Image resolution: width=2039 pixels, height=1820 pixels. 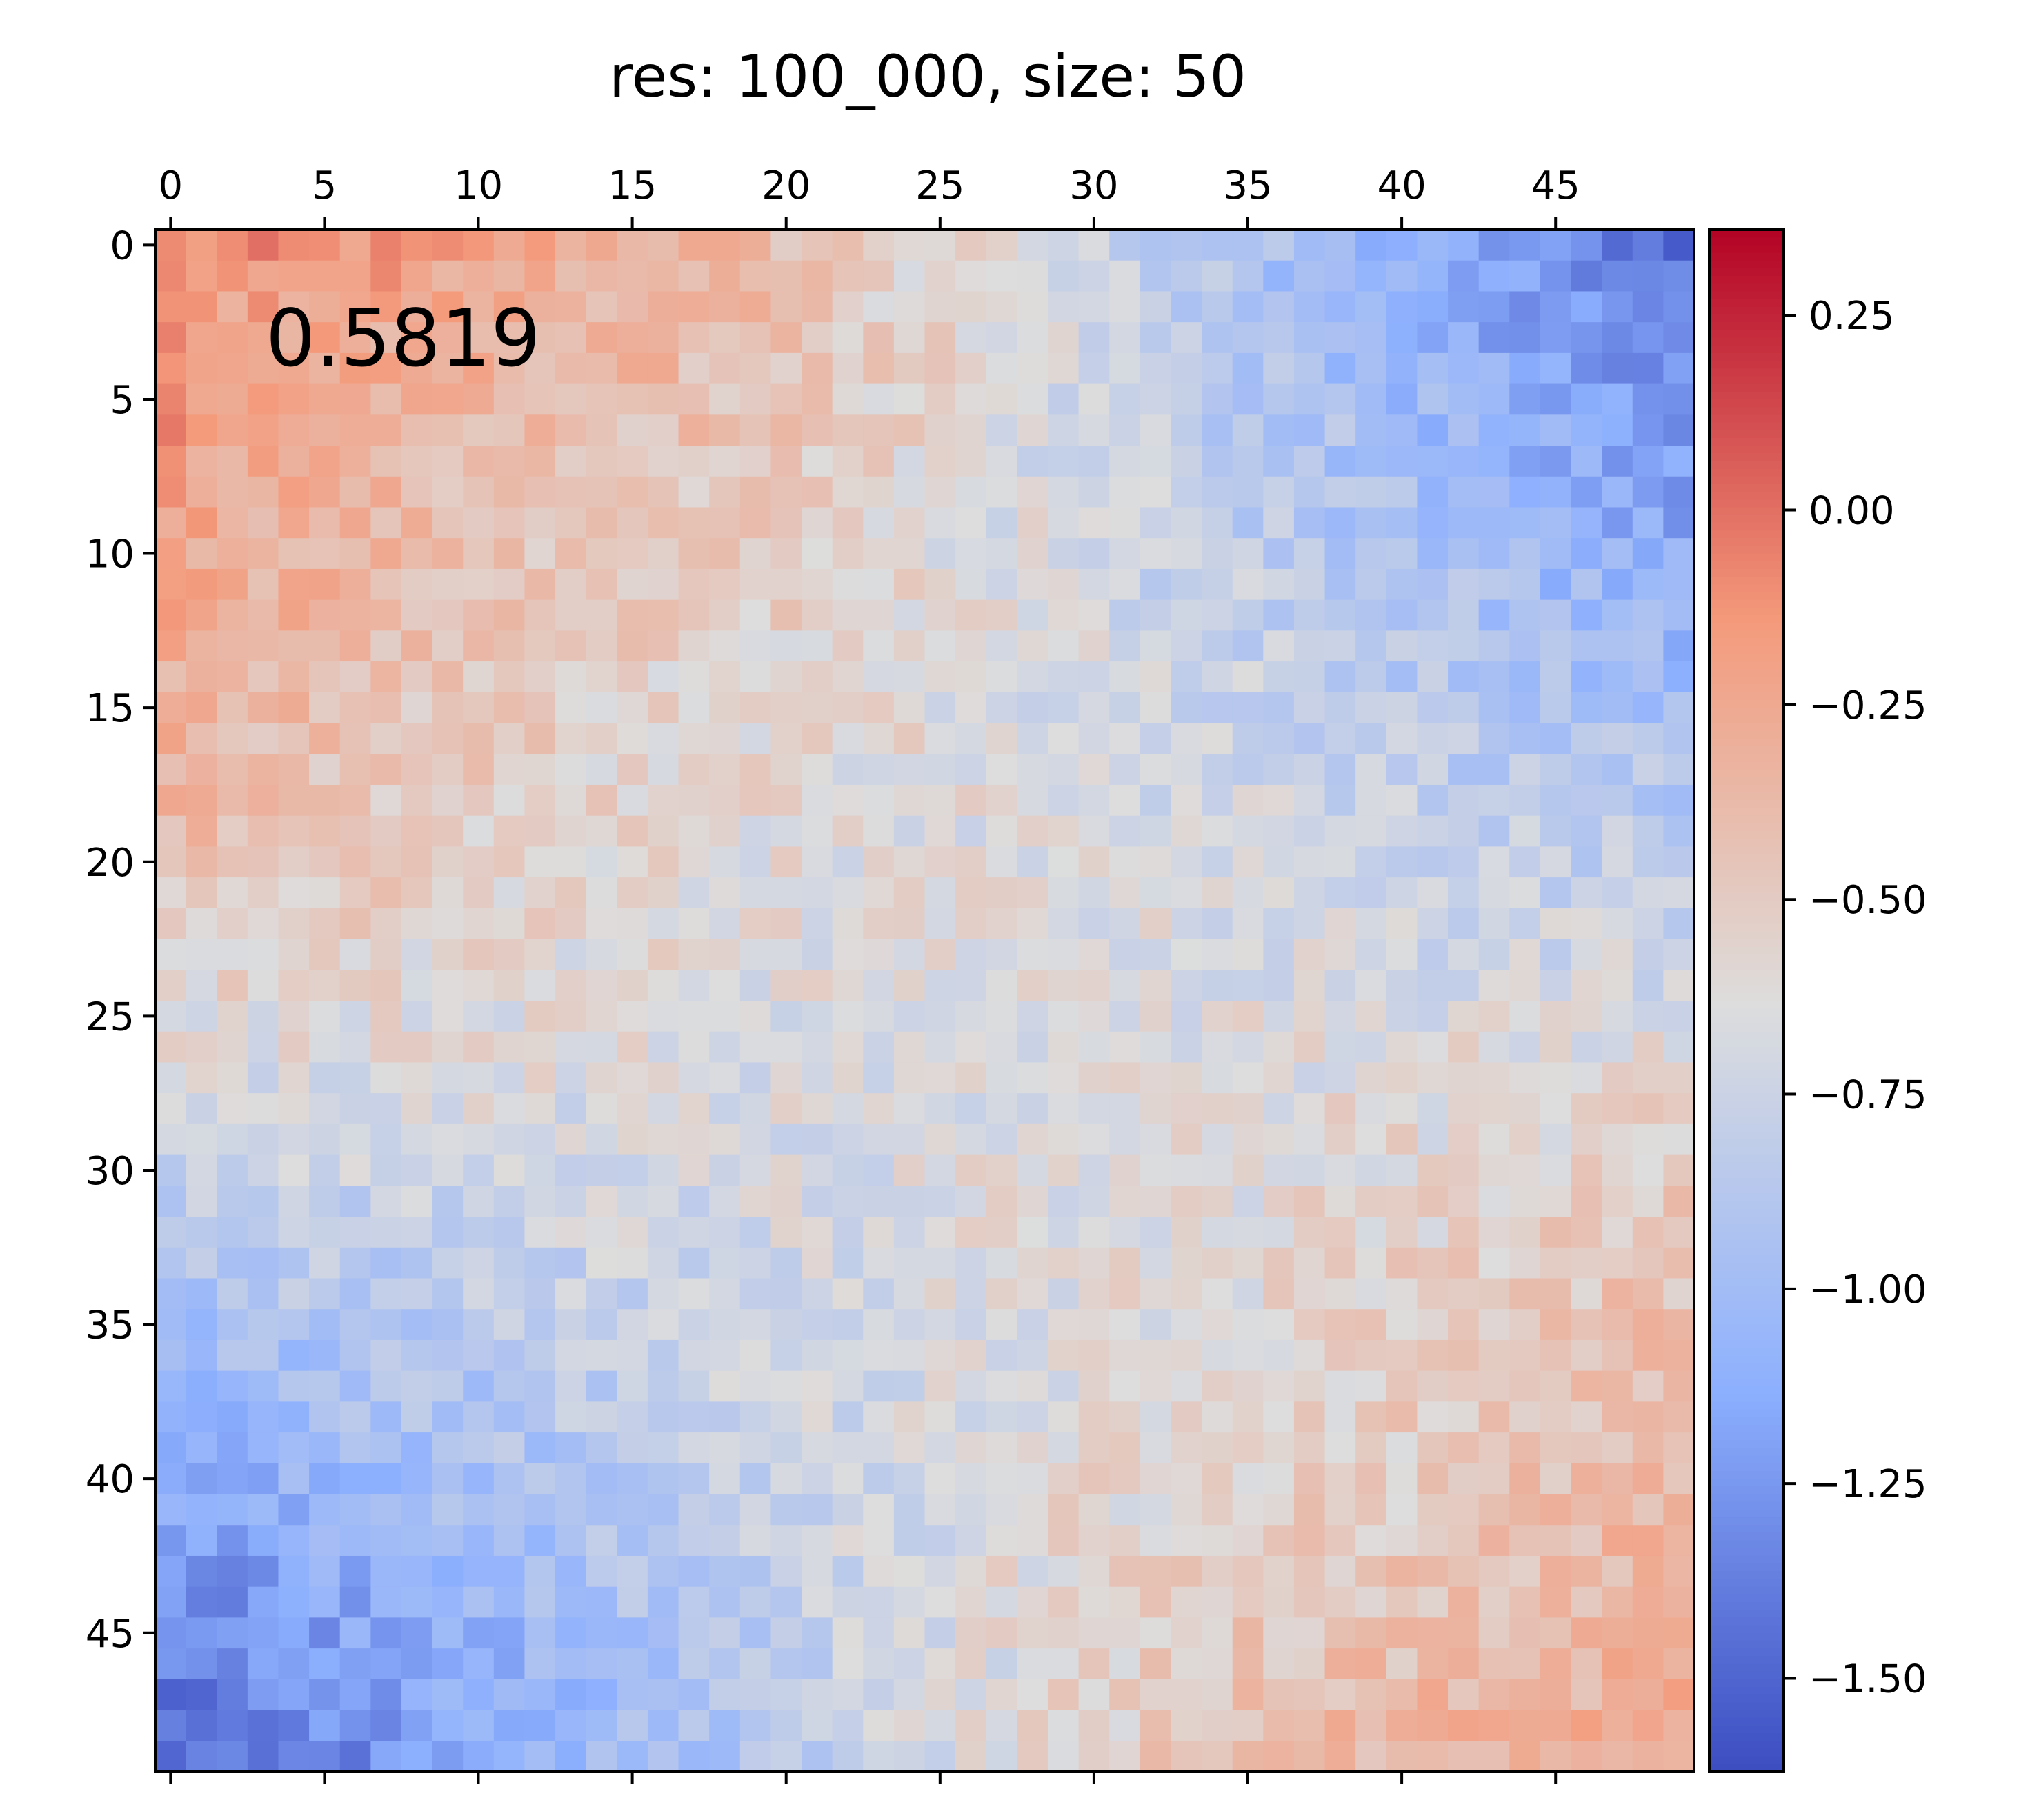 I want to click on colorbar-tick-label: −0.75, so click(x=1868, y=1095).